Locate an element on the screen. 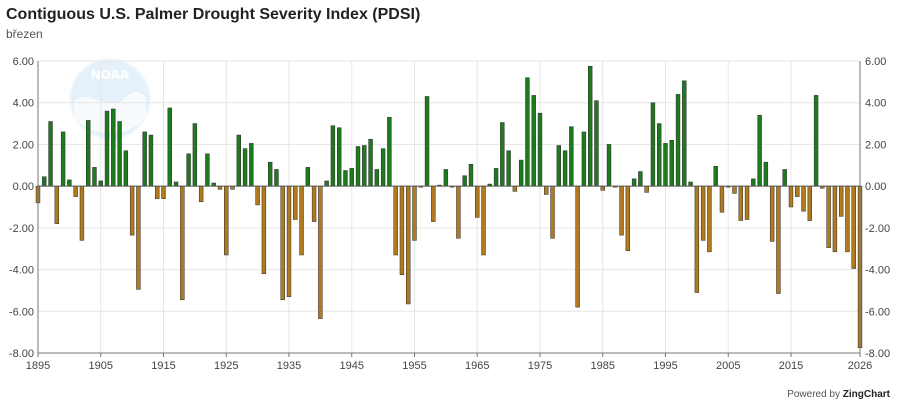  bar-1940 is located at coordinates (320, 252).